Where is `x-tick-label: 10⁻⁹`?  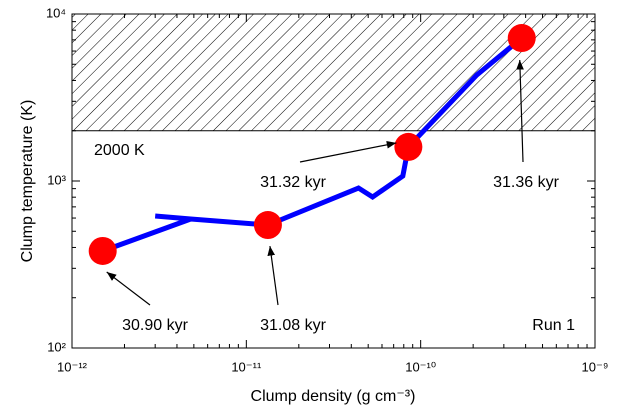 x-tick-label: 10⁻⁹ is located at coordinates (595, 366).